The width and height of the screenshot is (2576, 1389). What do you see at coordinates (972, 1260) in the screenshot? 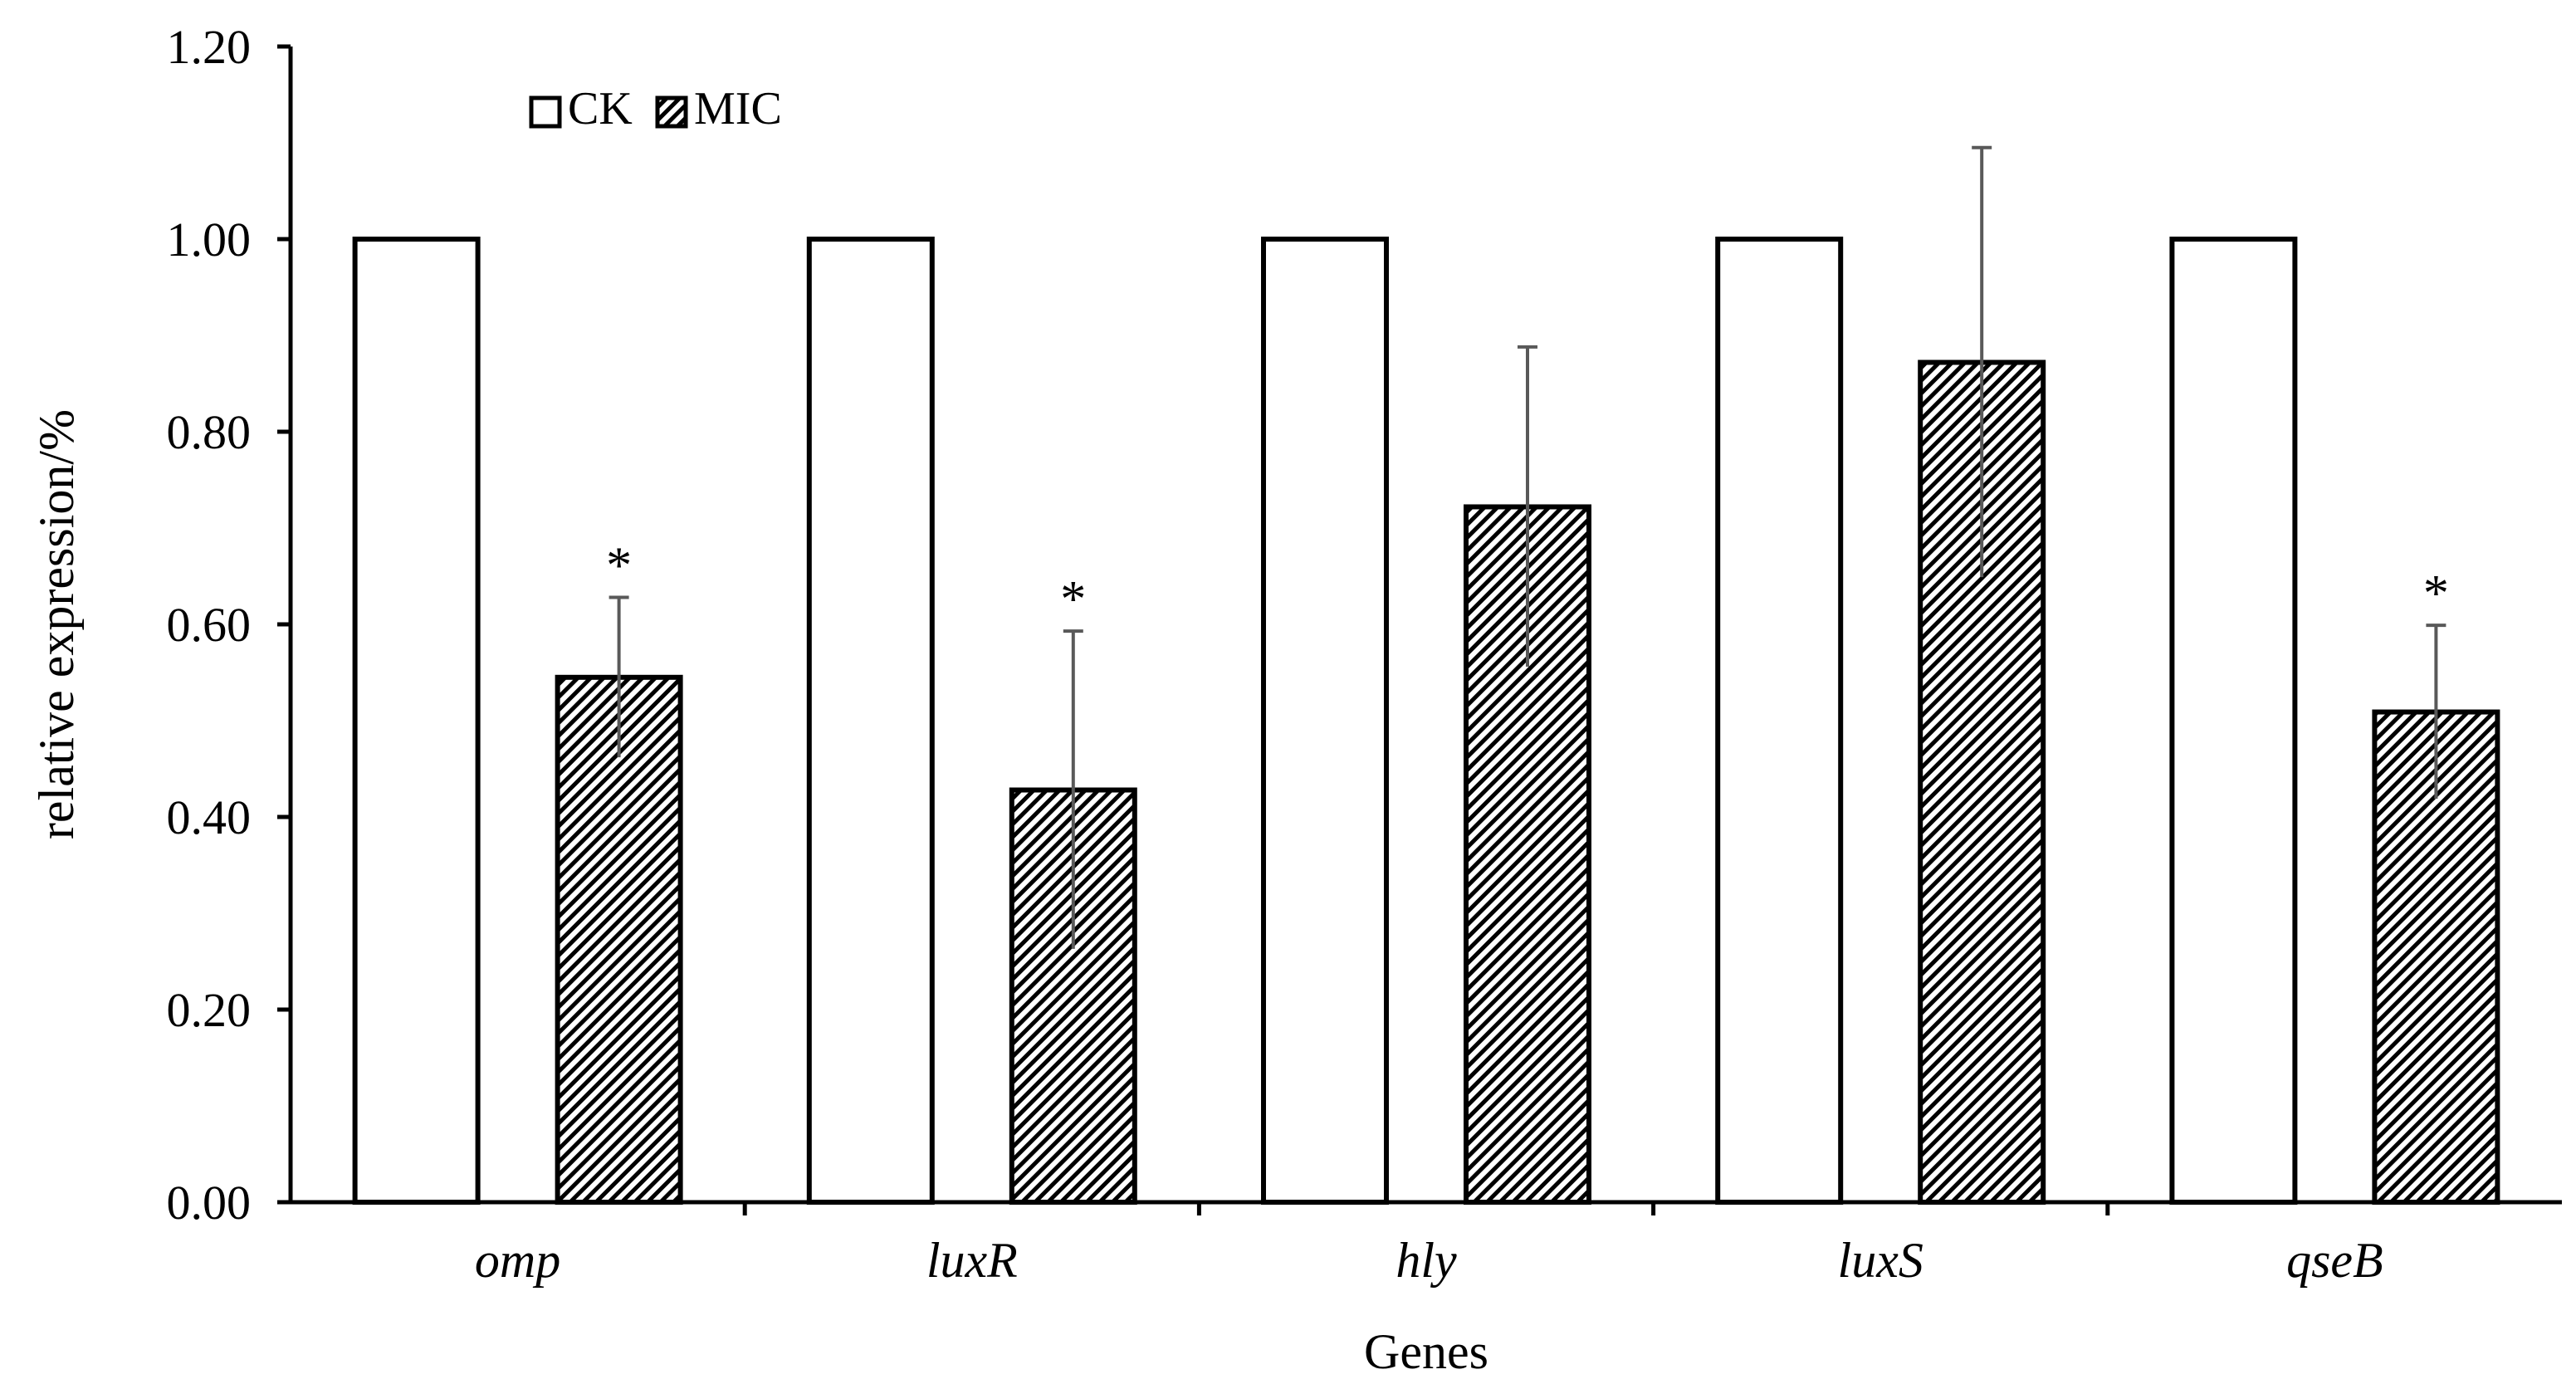
I see `x-tick-label-luxR: luxR` at bounding box center [972, 1260].